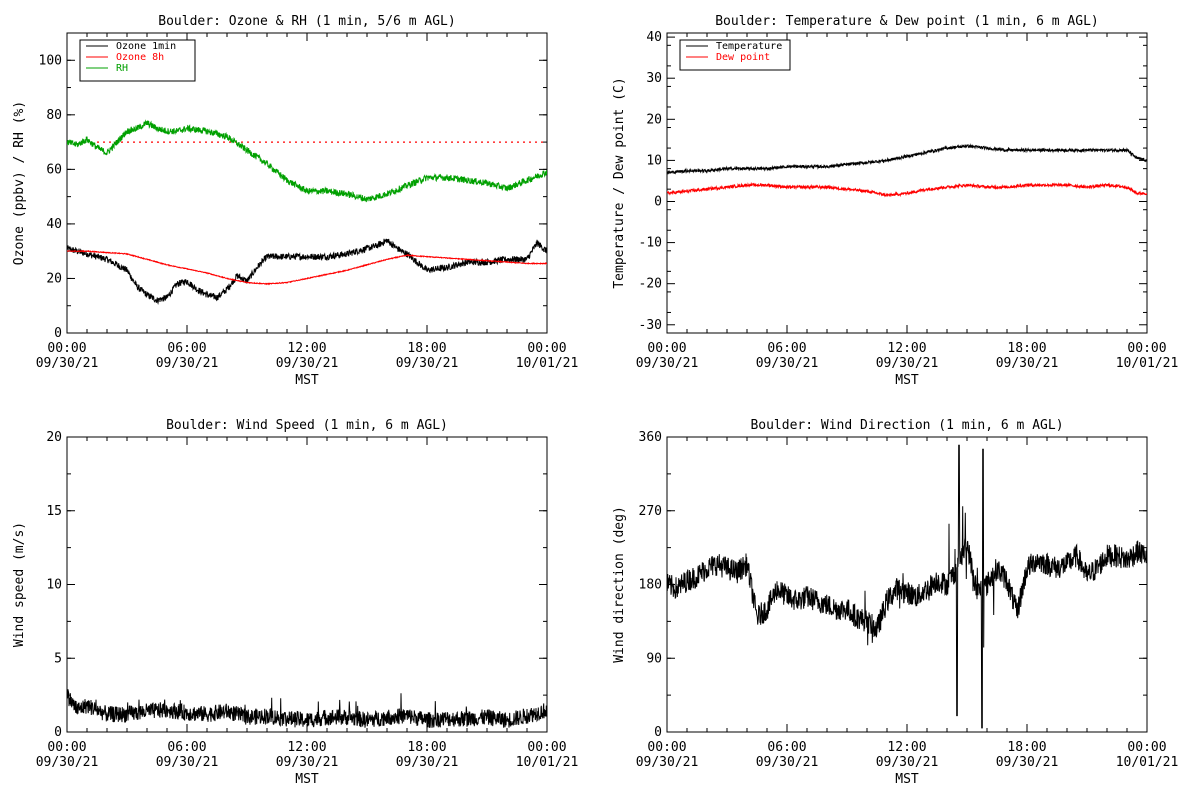  What do you see at coordinates (650, 325) in the screenshot?
I see `y-tick-label: -30` at bounding box center [650, 325].